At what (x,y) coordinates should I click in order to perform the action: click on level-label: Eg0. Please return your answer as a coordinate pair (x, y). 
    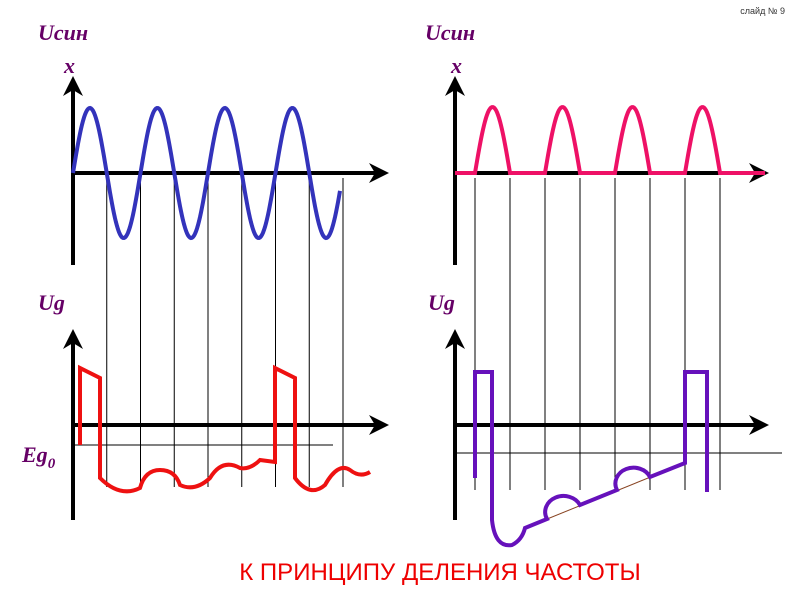
    Looking at the image, I should click on (38, 457).